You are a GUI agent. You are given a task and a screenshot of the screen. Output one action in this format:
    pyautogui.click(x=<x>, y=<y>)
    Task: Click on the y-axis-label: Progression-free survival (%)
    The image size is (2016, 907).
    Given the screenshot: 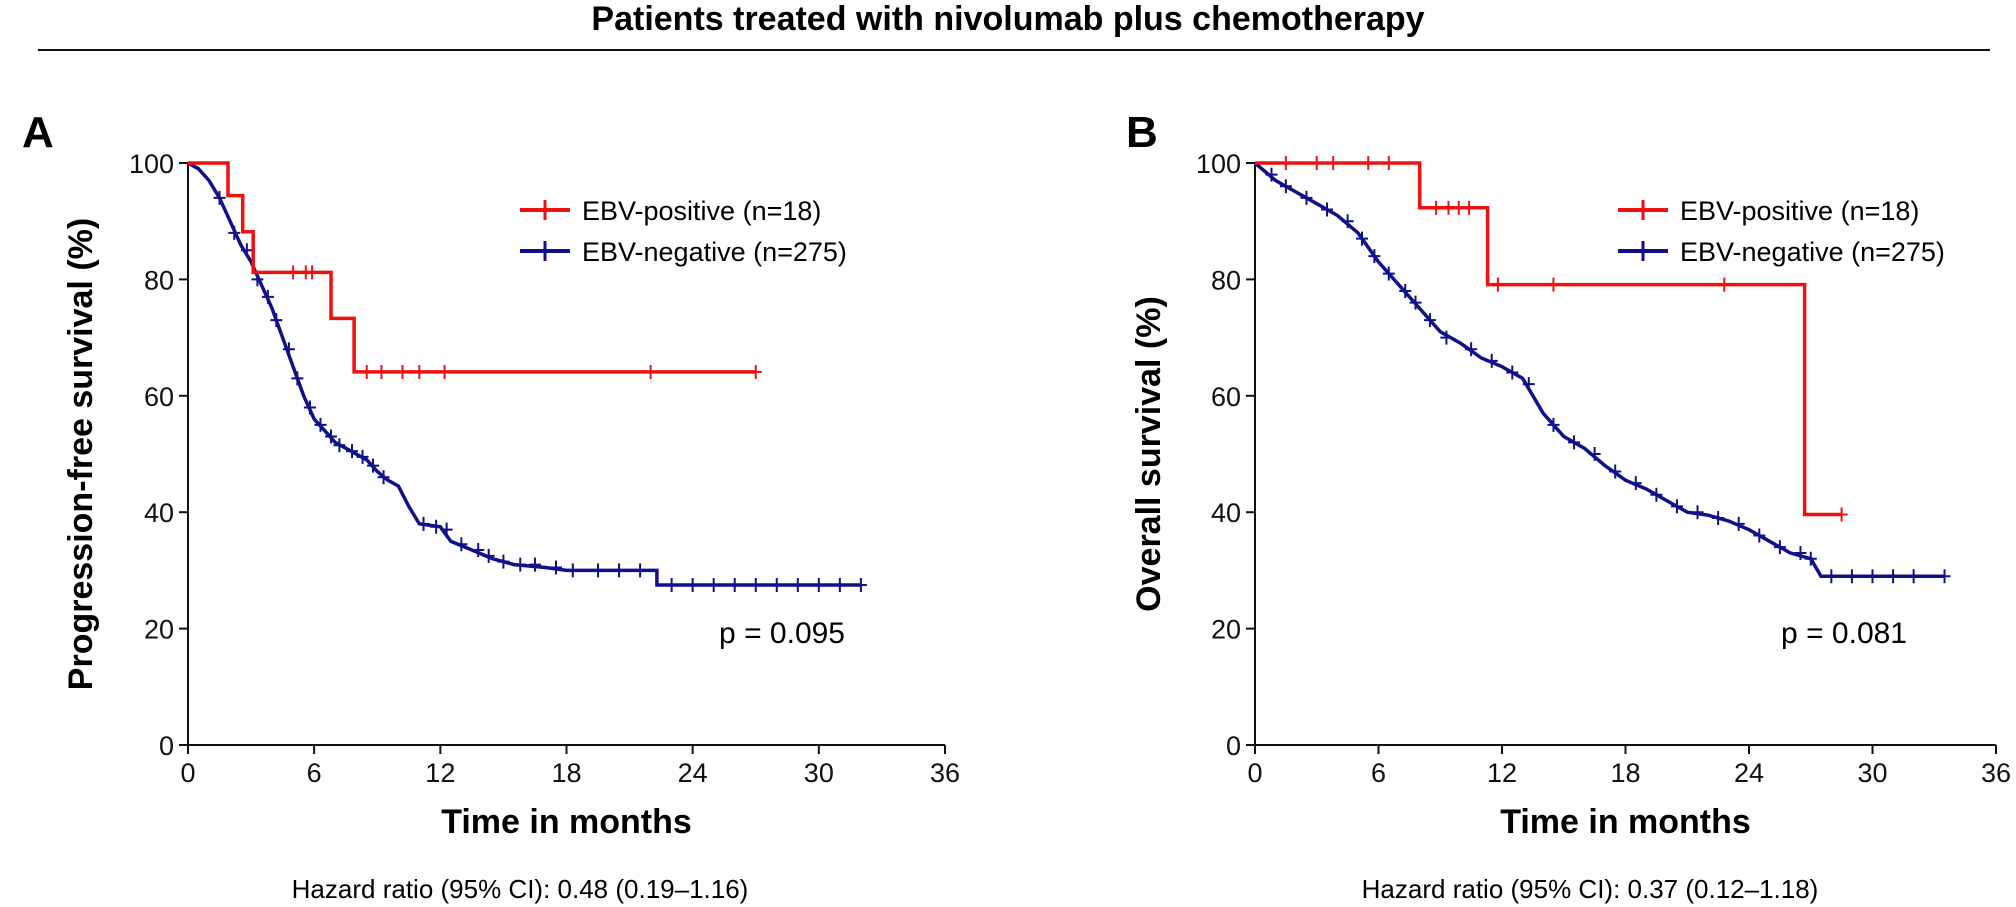 What is the action you would take?
    pyautogui.click(x=81, y=454)
    